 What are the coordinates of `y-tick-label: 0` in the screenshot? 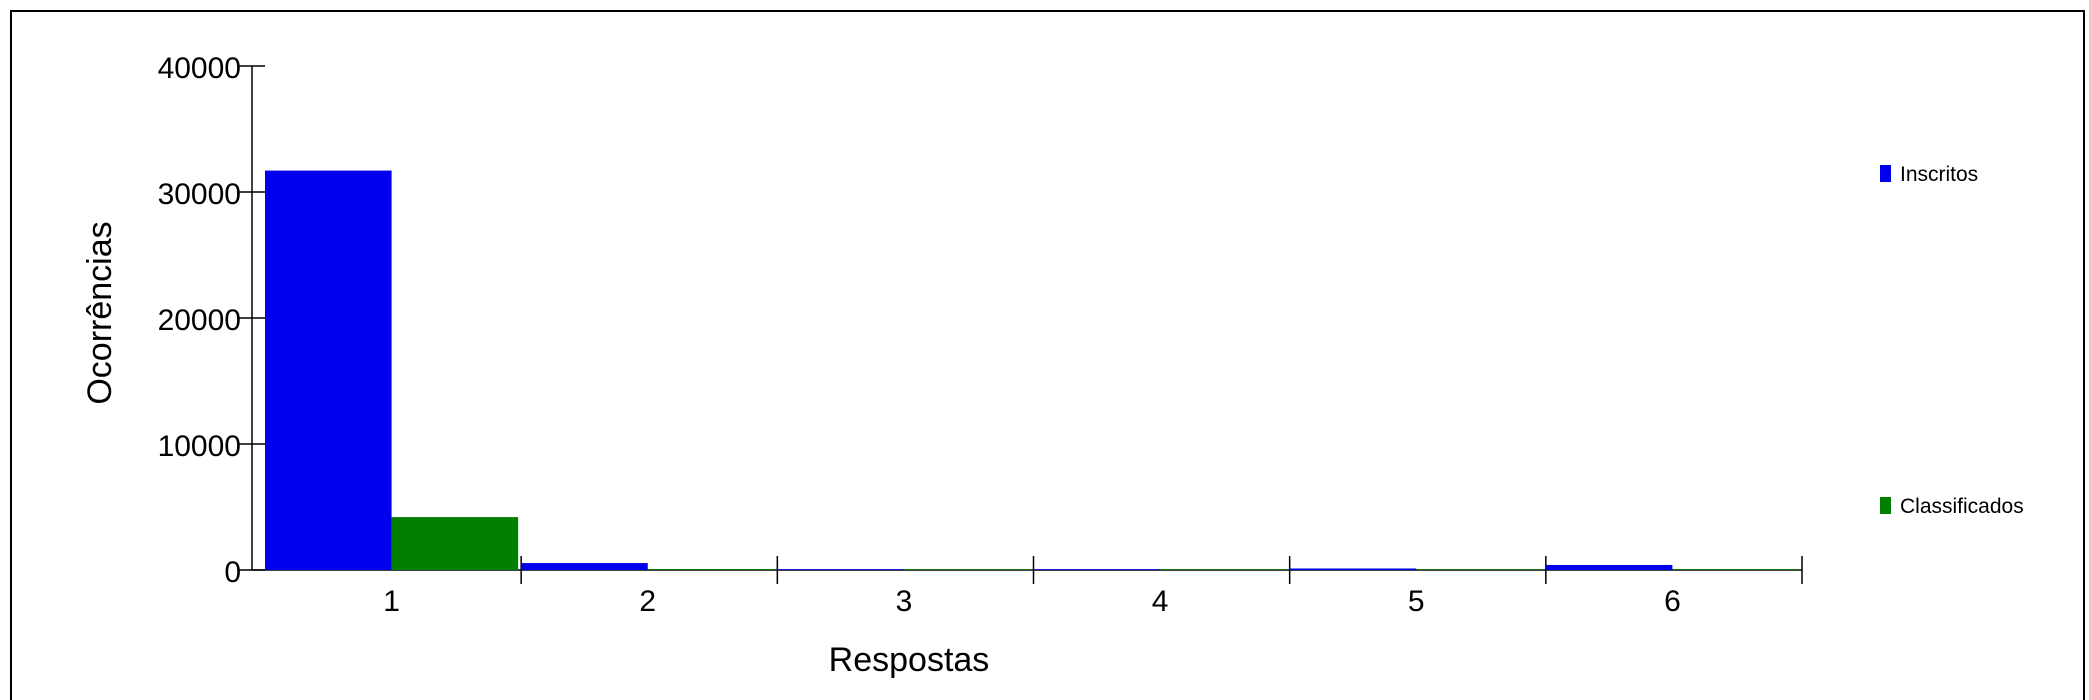 It's located at (232, 572).